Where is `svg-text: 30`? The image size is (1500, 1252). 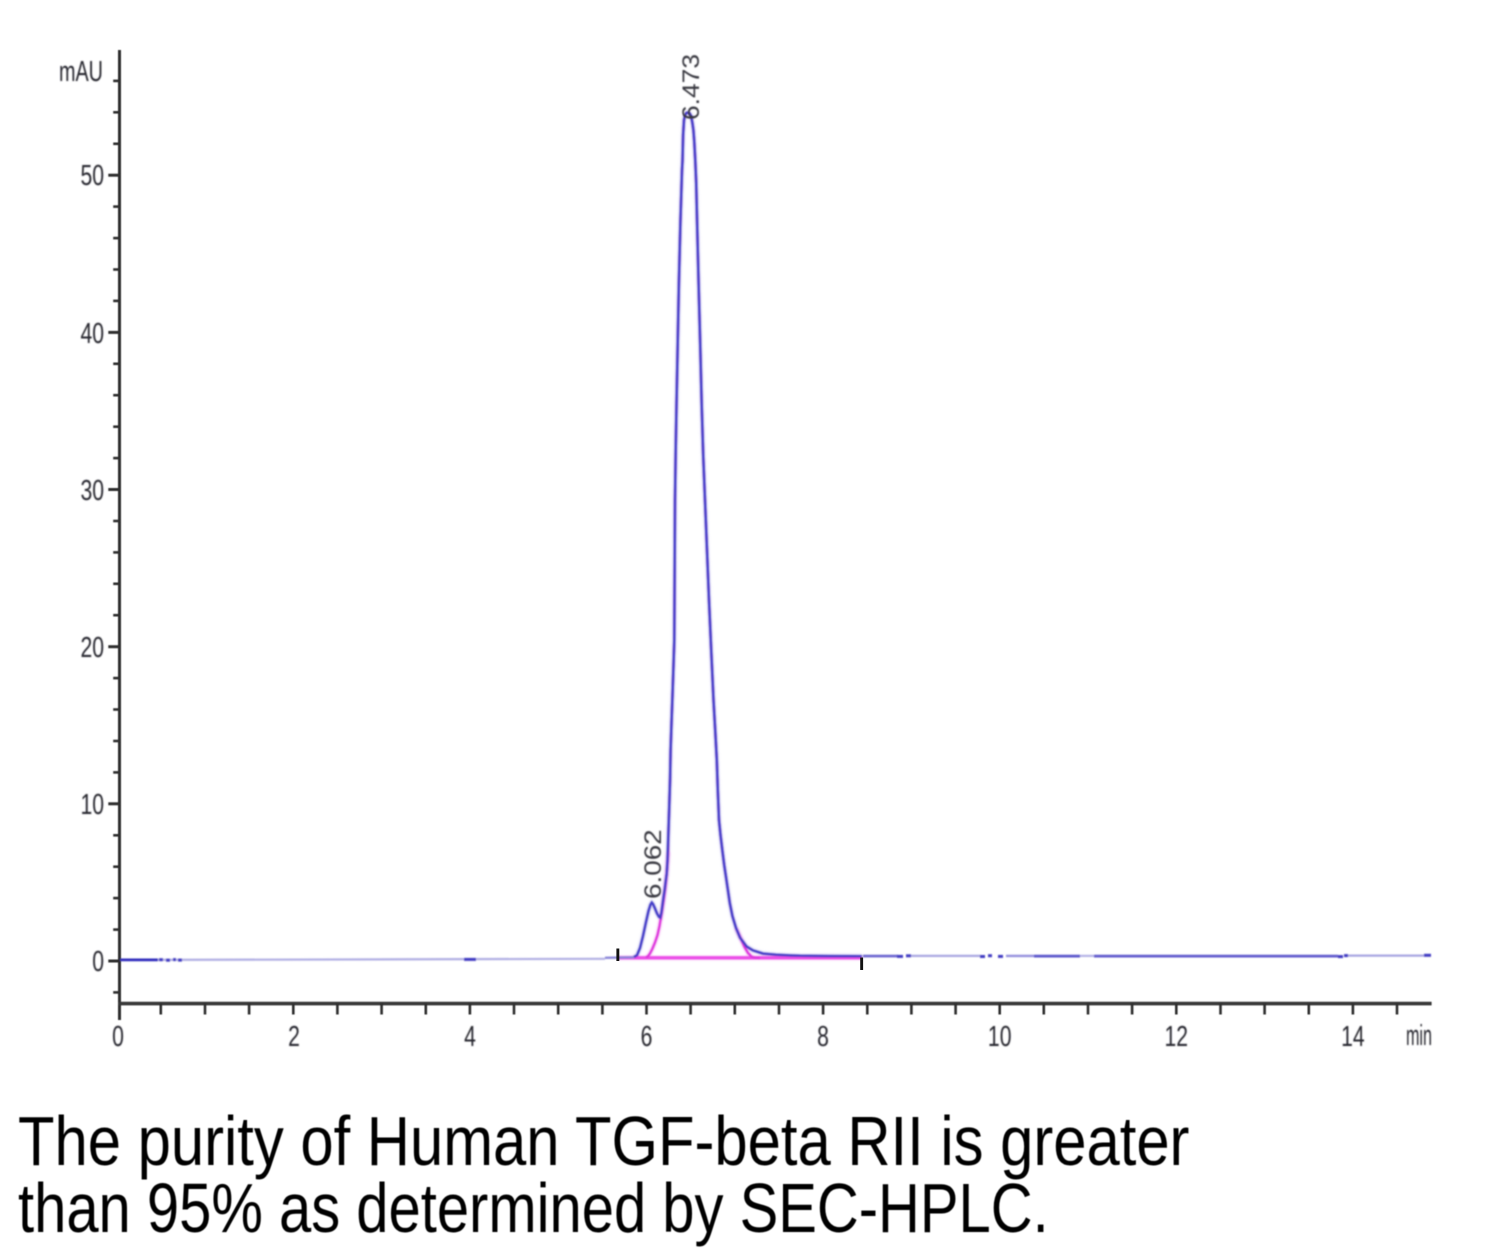
svg-text: 30 is located at coordinates (92, 491).